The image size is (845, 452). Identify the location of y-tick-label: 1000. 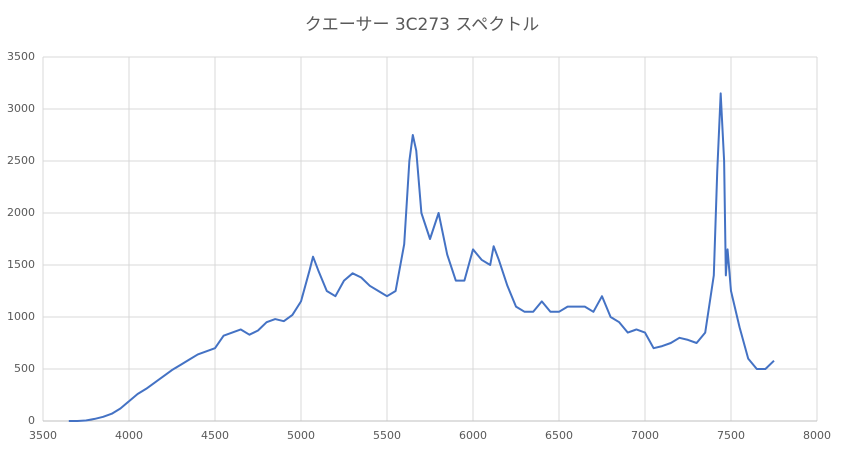
(21, 316).